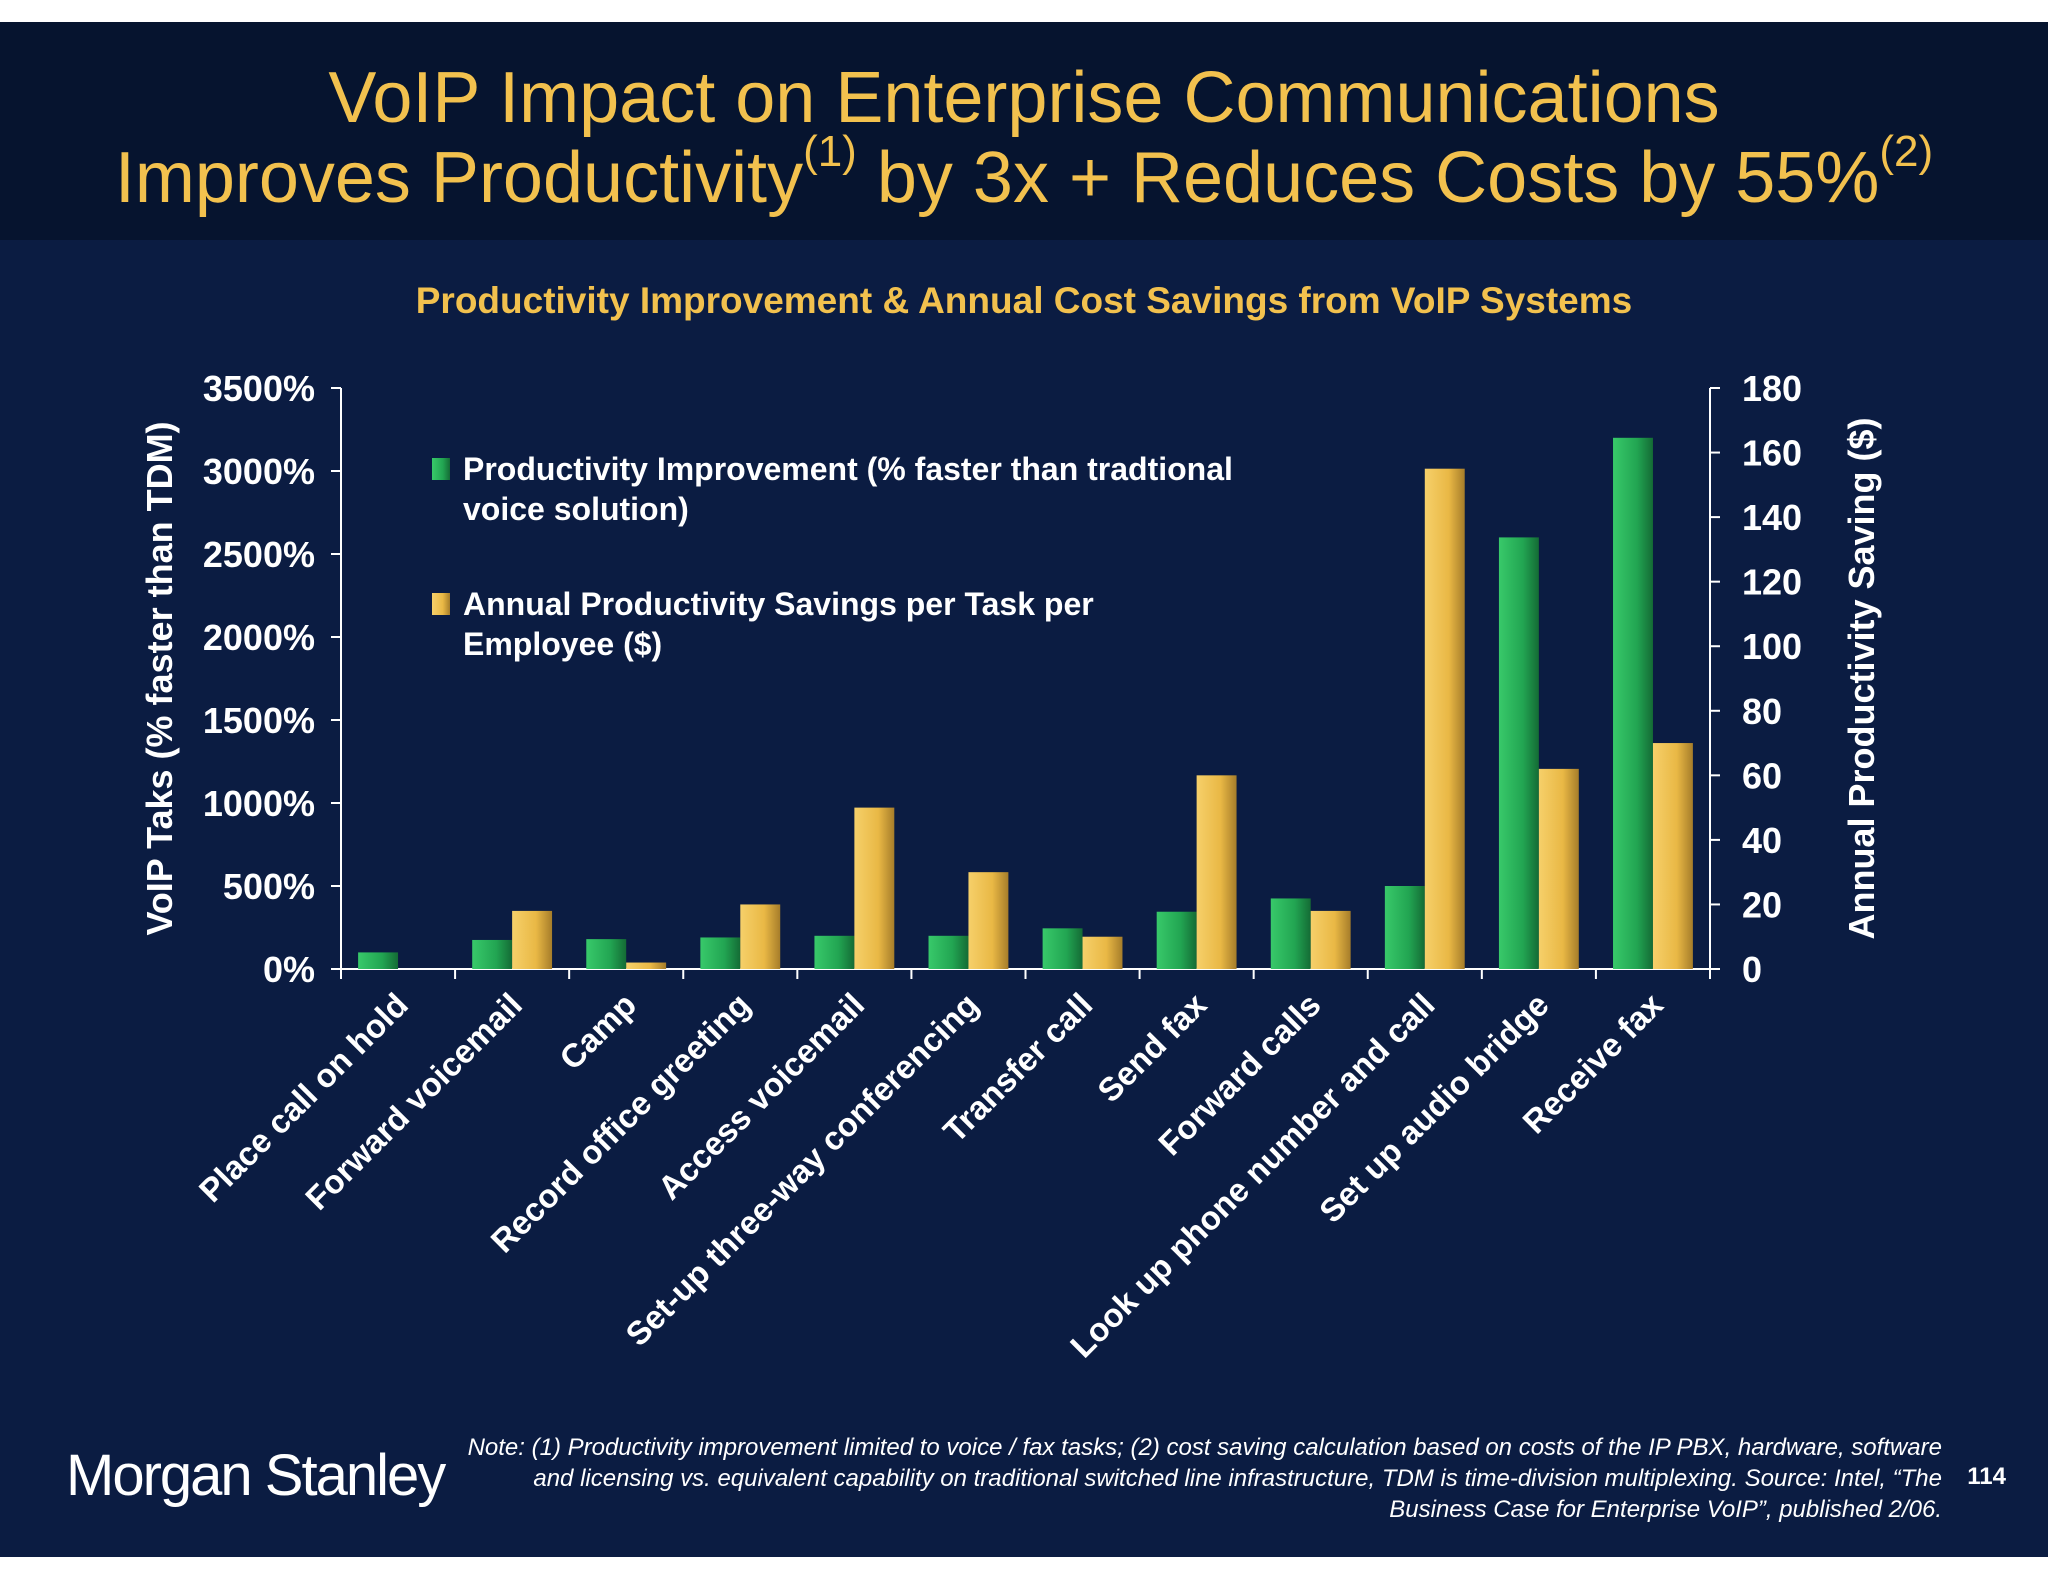 The image size is (2048, 1582). I want to click on y2-tick-label: 120, so click(1772, 582).